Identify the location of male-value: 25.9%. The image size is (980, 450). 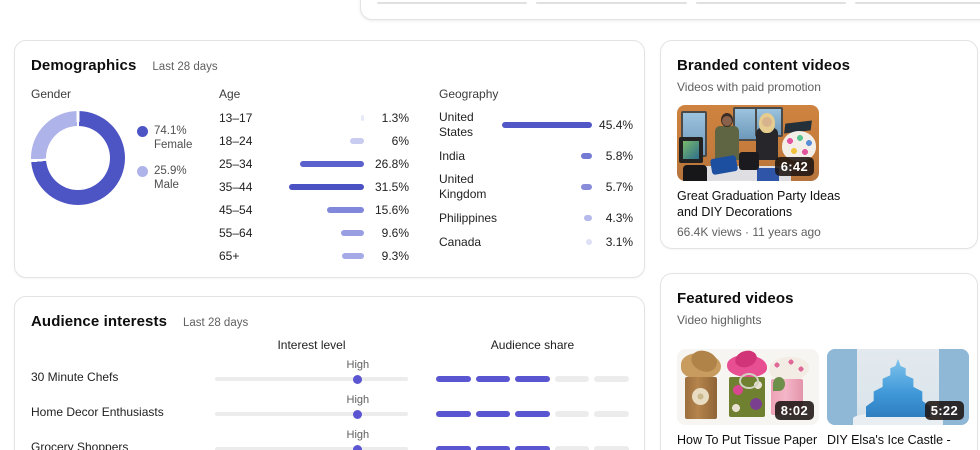
(170, 171).